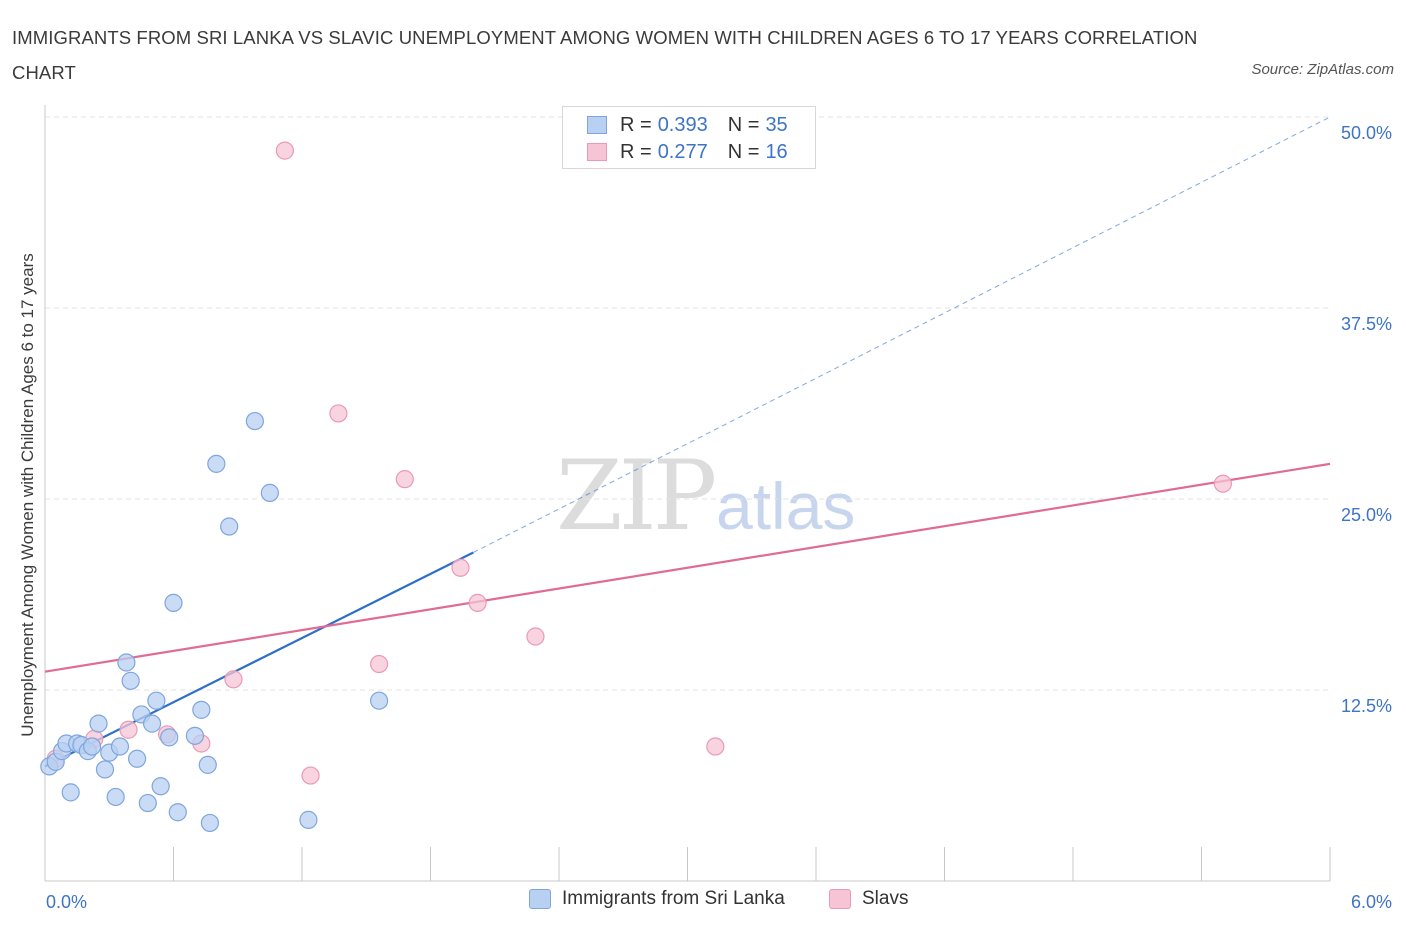 Image resolution: width=1406 pixels, height=930 pixels. What do you see at coordinates (636, 496) in the screenshot?
I see `watermark-zip: ZIP` at bounding box center [636, 496].